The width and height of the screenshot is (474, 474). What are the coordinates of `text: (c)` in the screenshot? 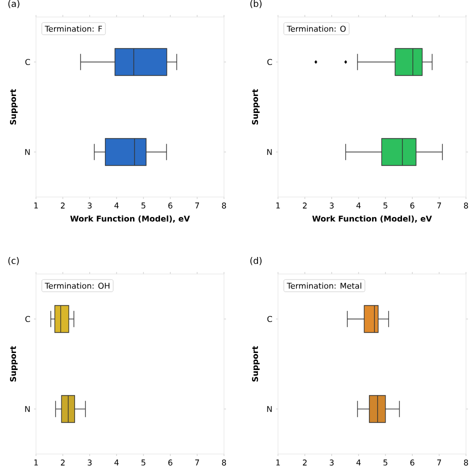 It's located at (13, 261).